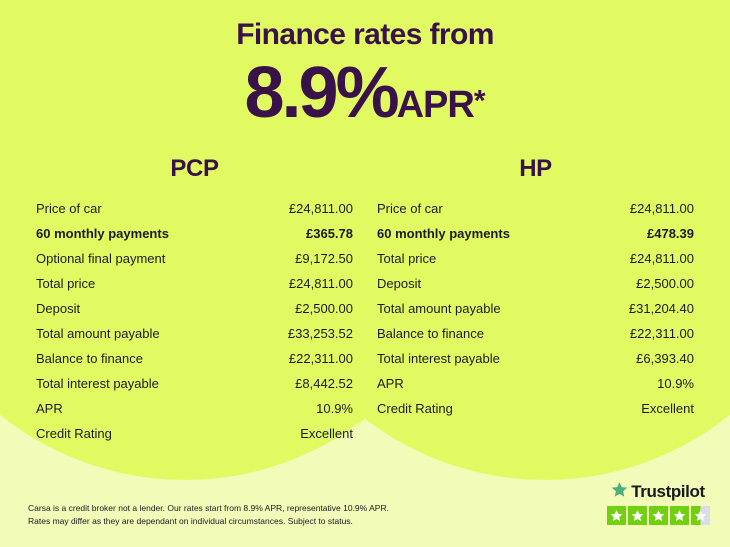 This screenshot has height=547, width=730. I want to click on table-row: Total amount payable £33,253.52, so click(194, 333).